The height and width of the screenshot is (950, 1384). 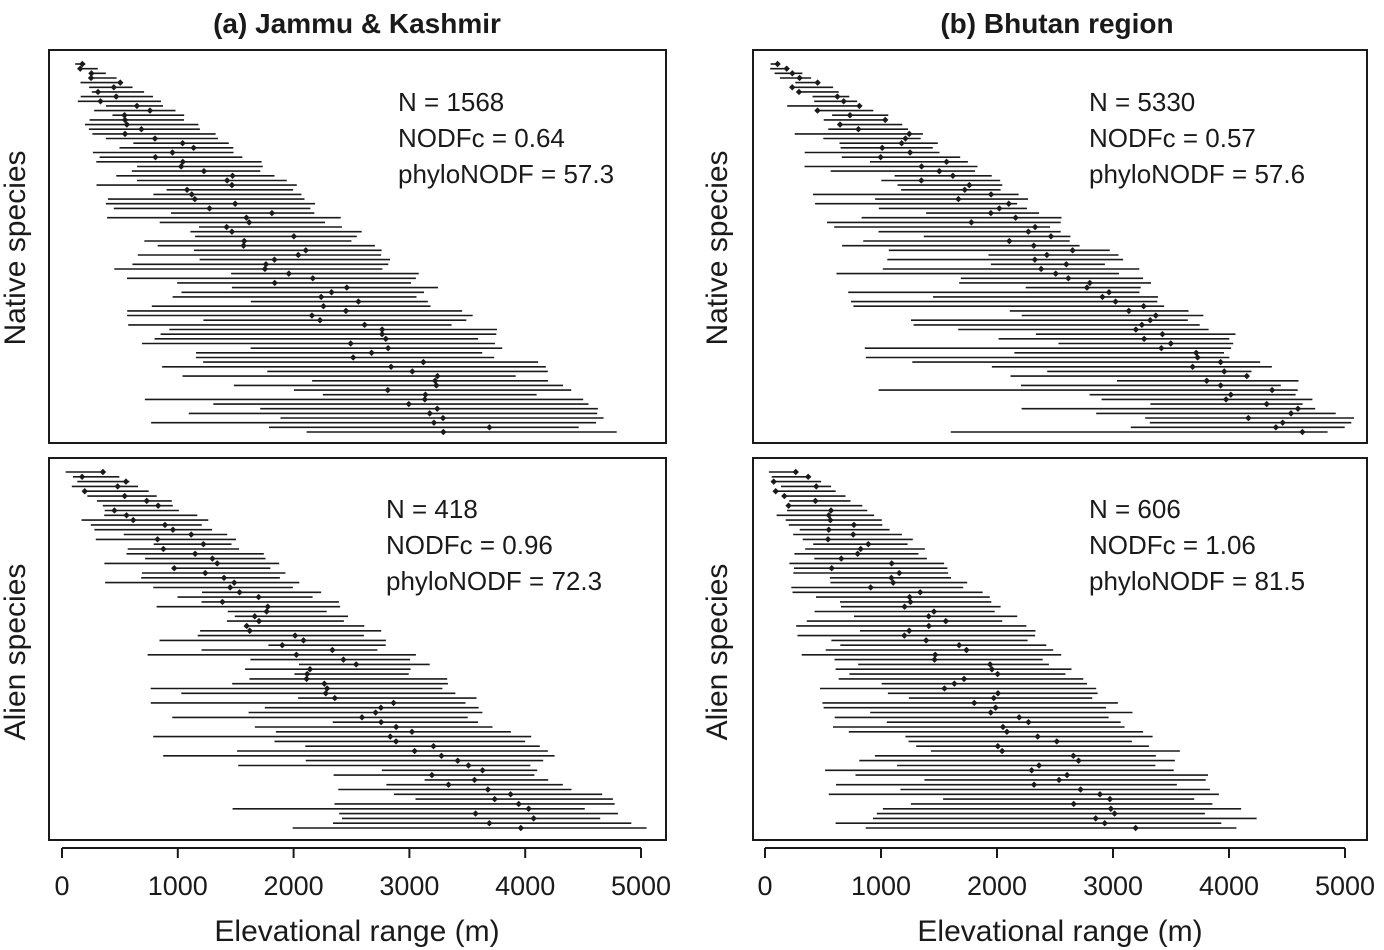 I want to click on stat-nodfc: NODFc = 0.64, so click(x=481, y=138).